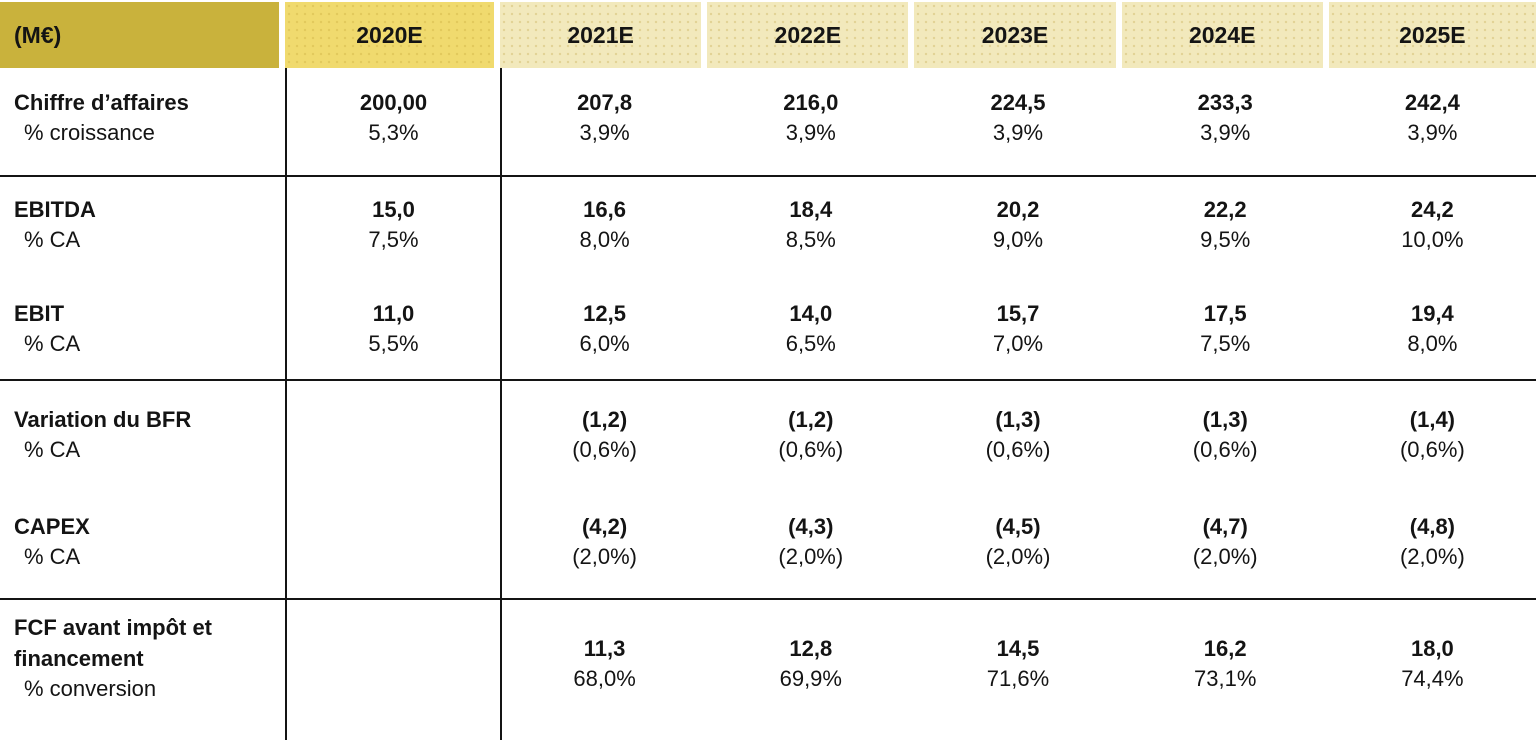 Image resolution: width=1536 pixels, height=740 pixels. What do you see at coordinates (603, 278) in the screenshot?
I see `ebitda-ebit-cell-2021e: 16,6 8,0% 12,5 6,0%` at bounding box center [603, 278].